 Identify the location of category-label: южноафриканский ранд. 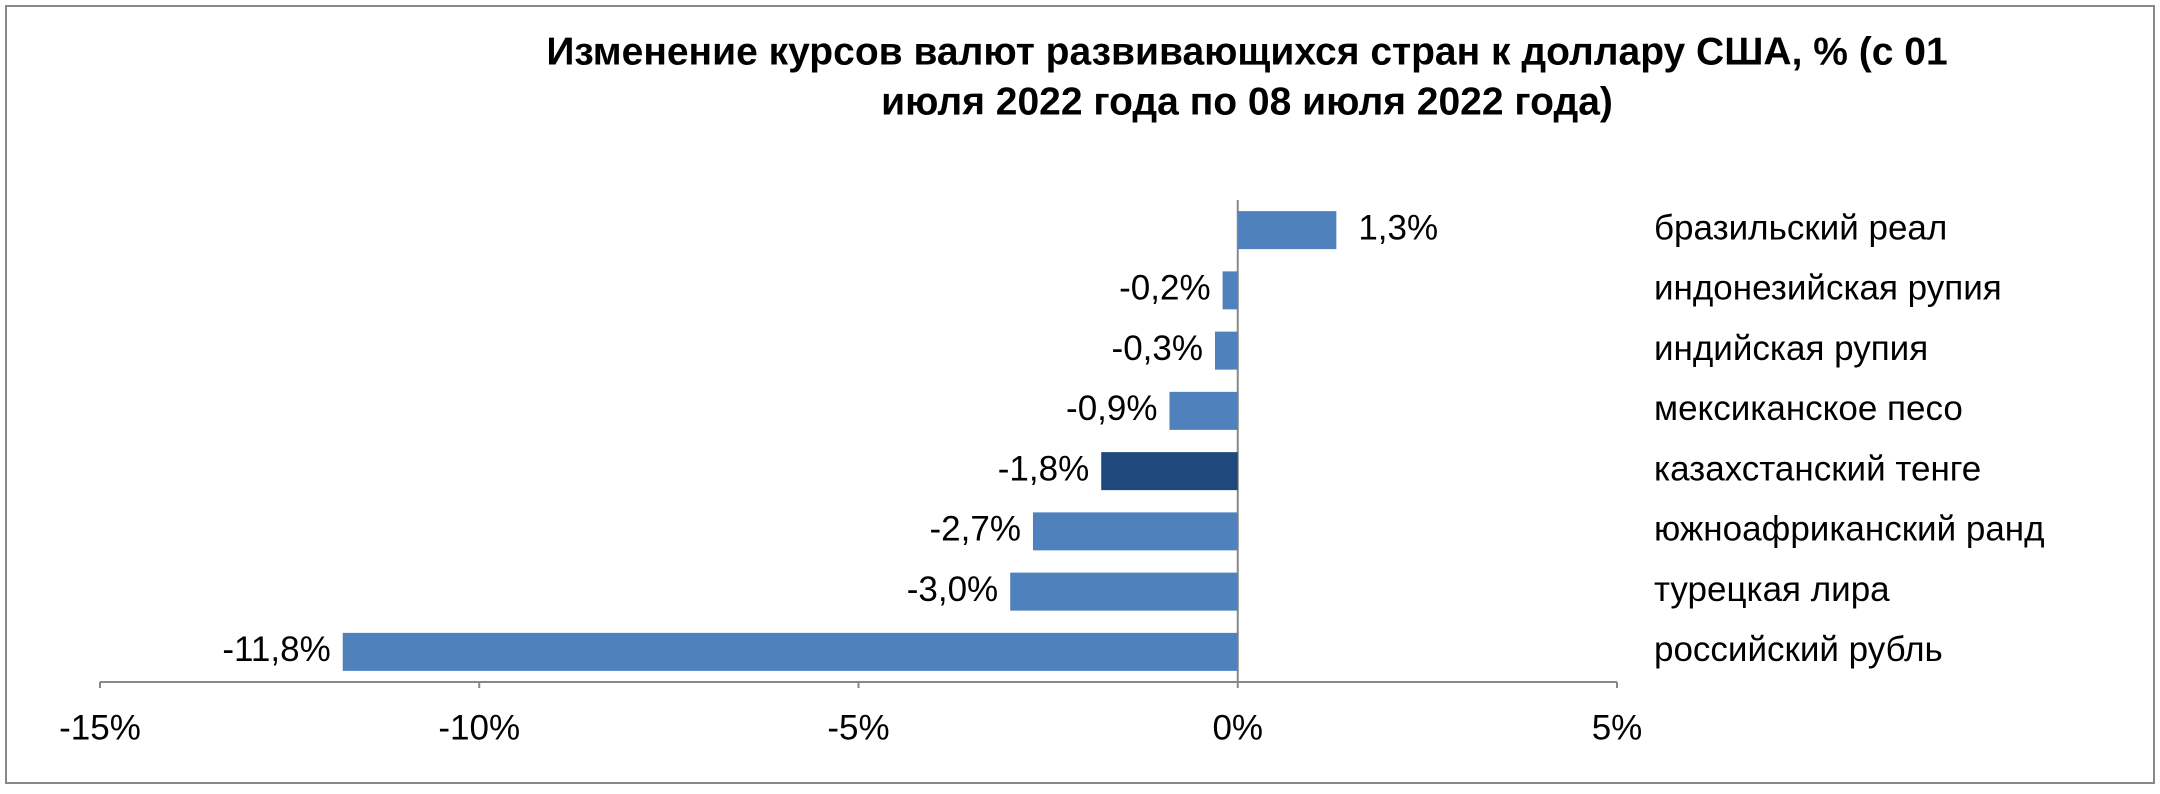
(1849, 529).